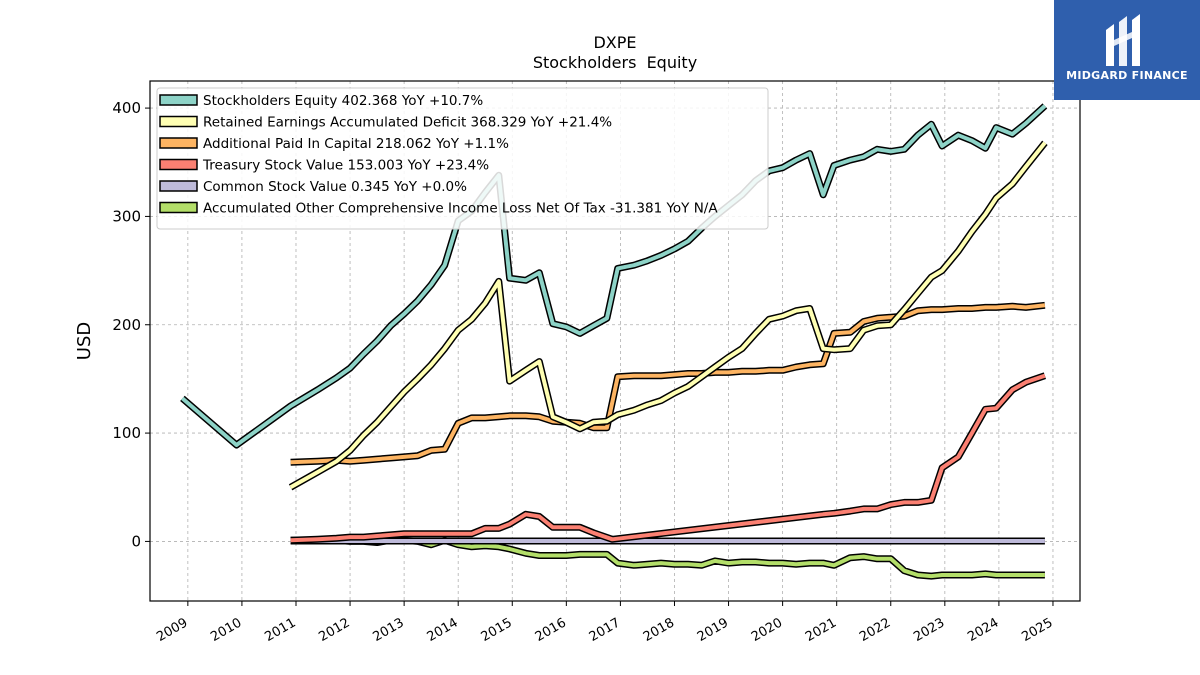  Describe the element at coordinates (821, 630) in the screenshot. I see `x-tick-label: 2021` at that location.